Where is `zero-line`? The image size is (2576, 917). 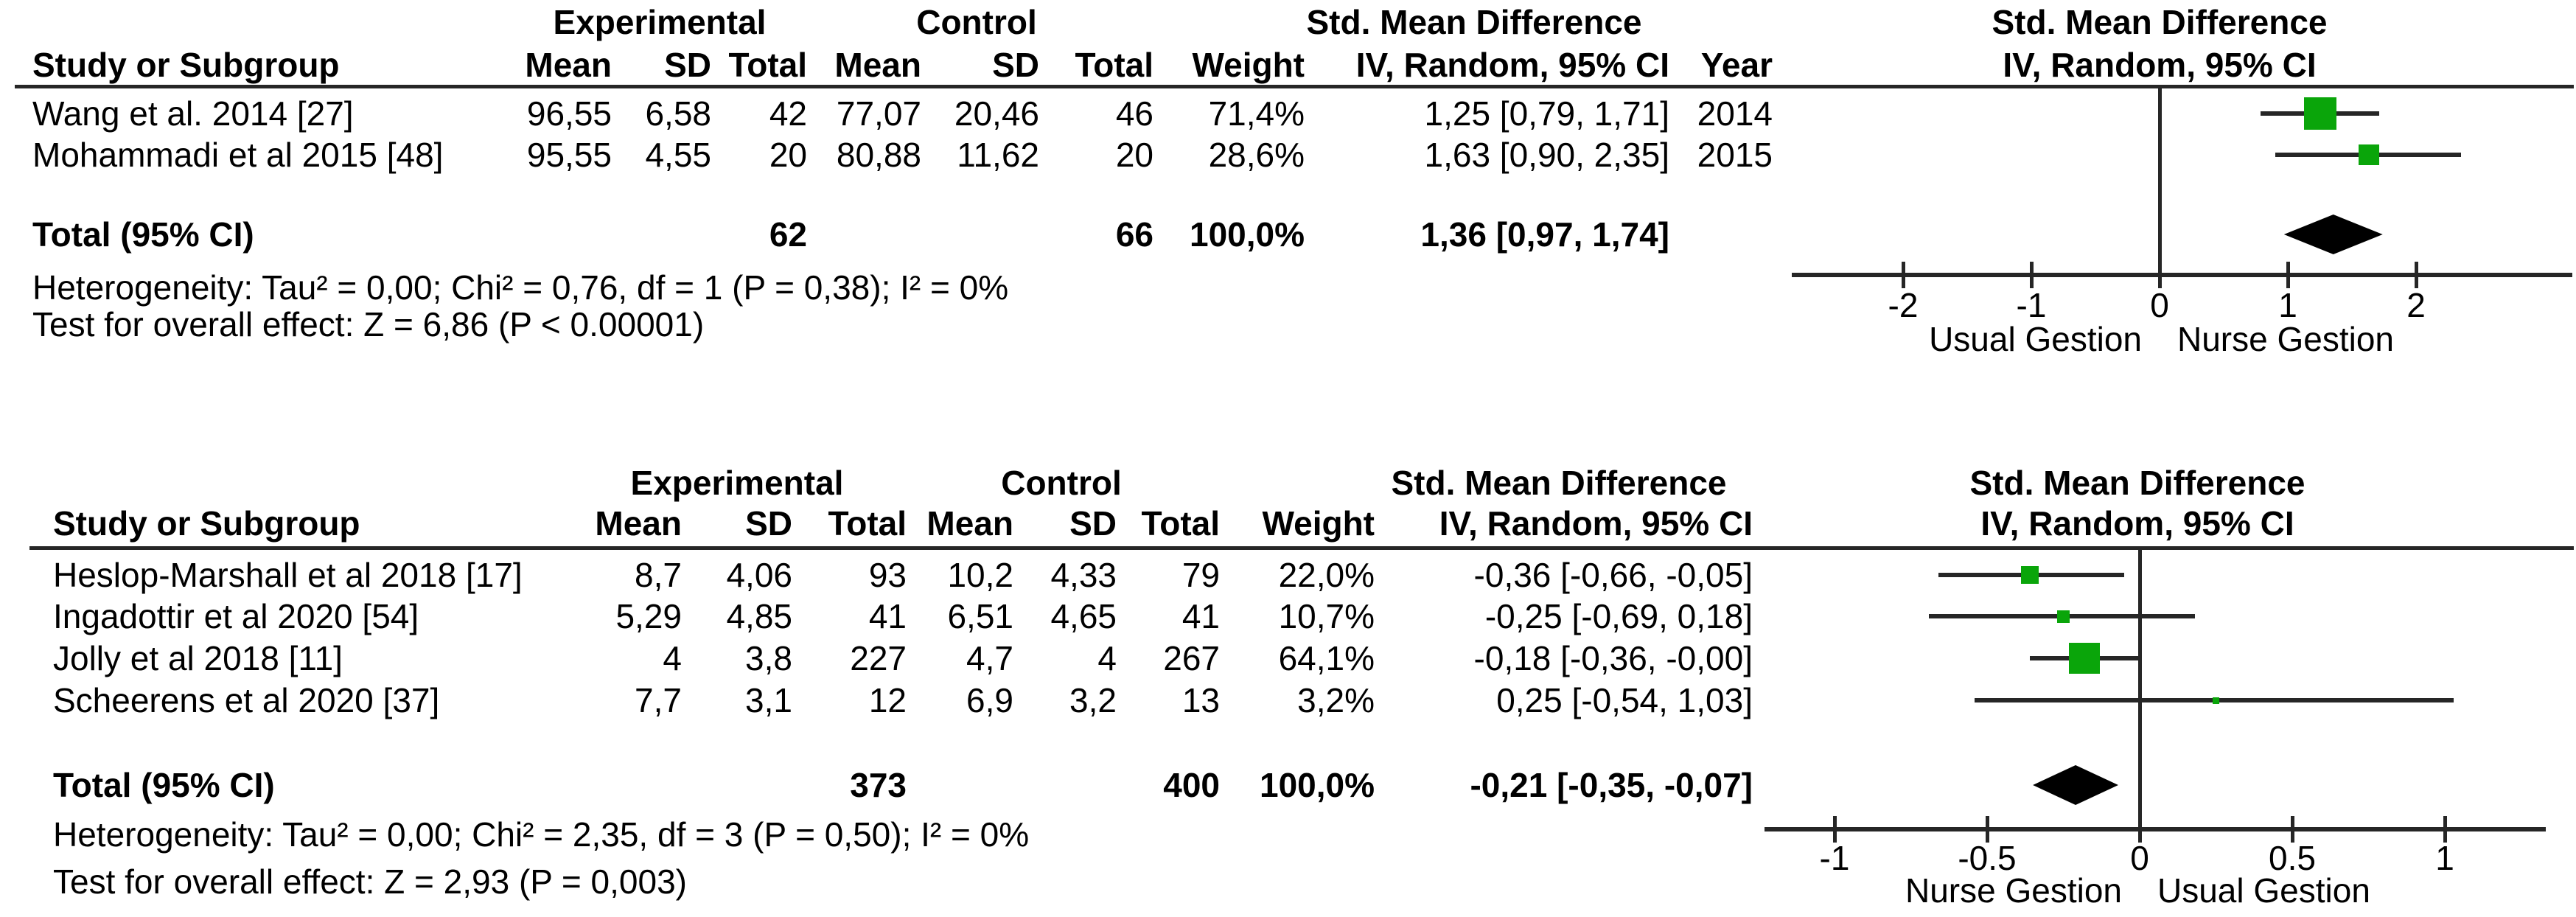
zero-line is located at coordinates (2160, 180).